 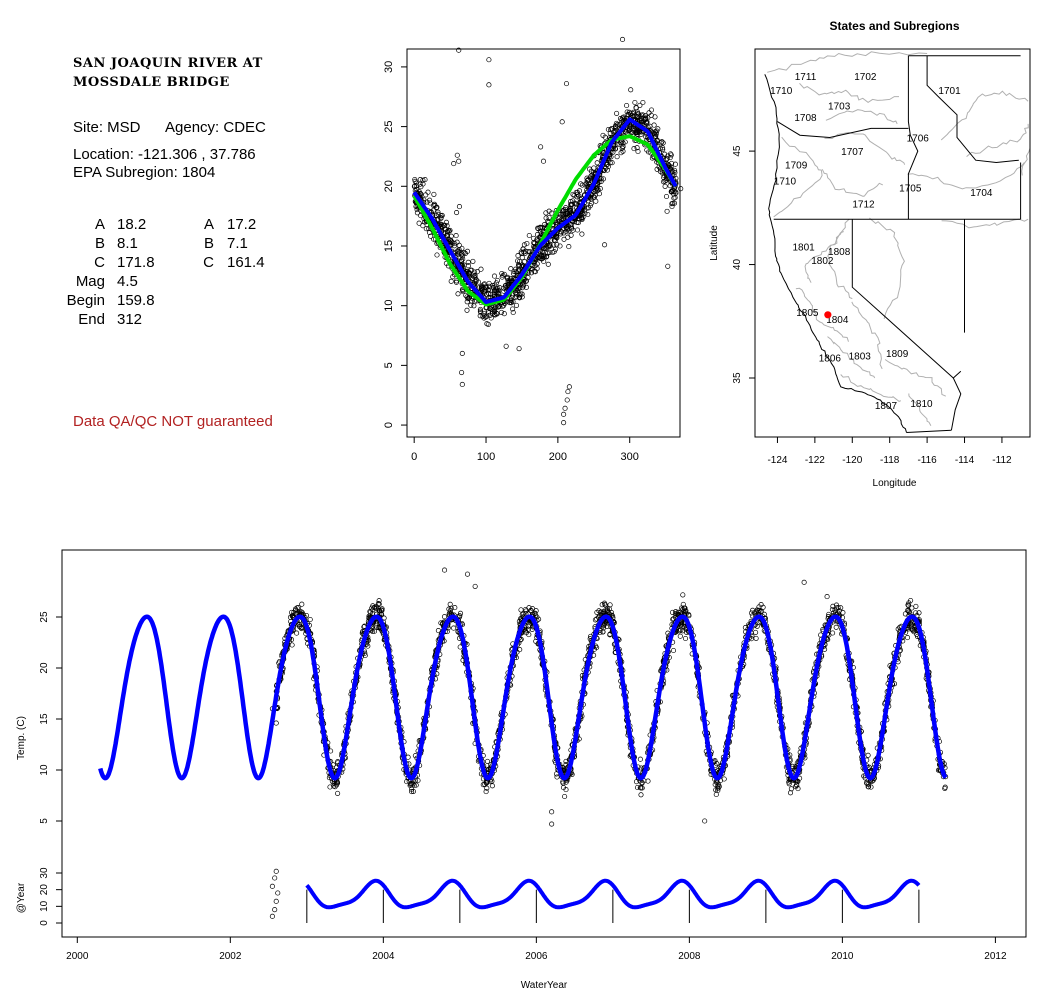 I want to click on map-x-tick-label: -116, so click(x=927, y=460).